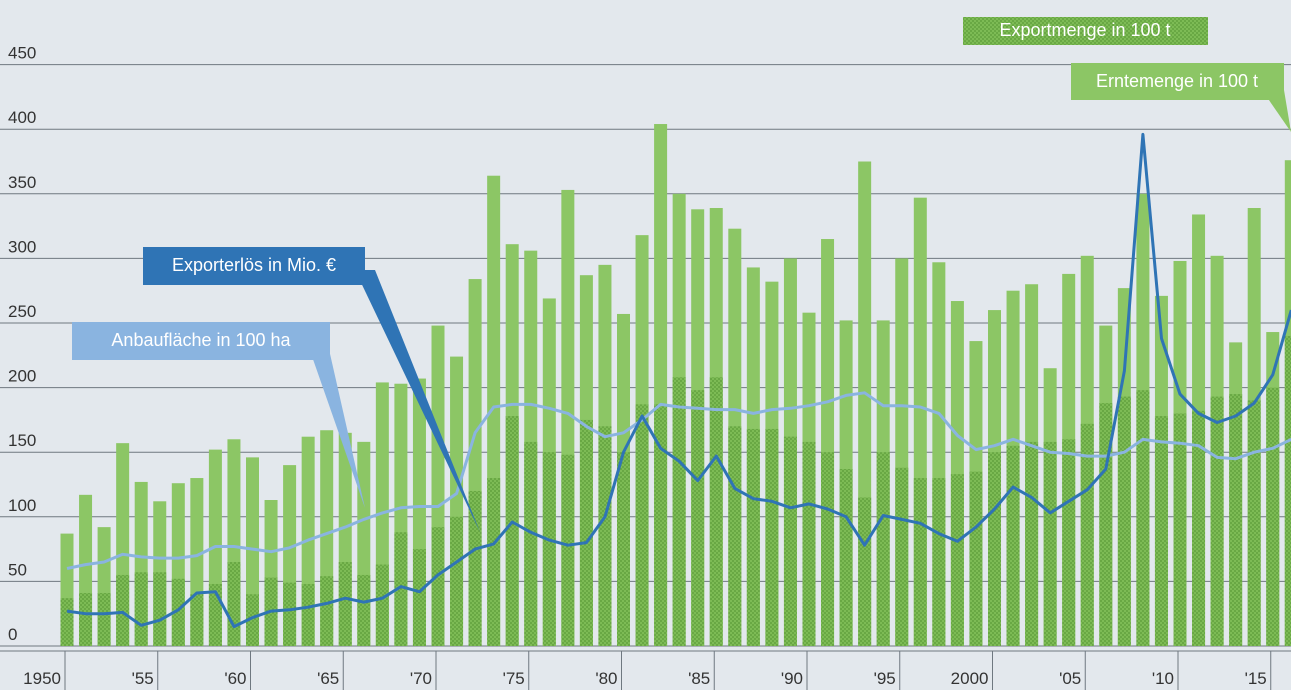  What do you see at coordinates (143, 678) in the screenshot?
I see `x-tick-label: '55` at bounding box center [143, 678].